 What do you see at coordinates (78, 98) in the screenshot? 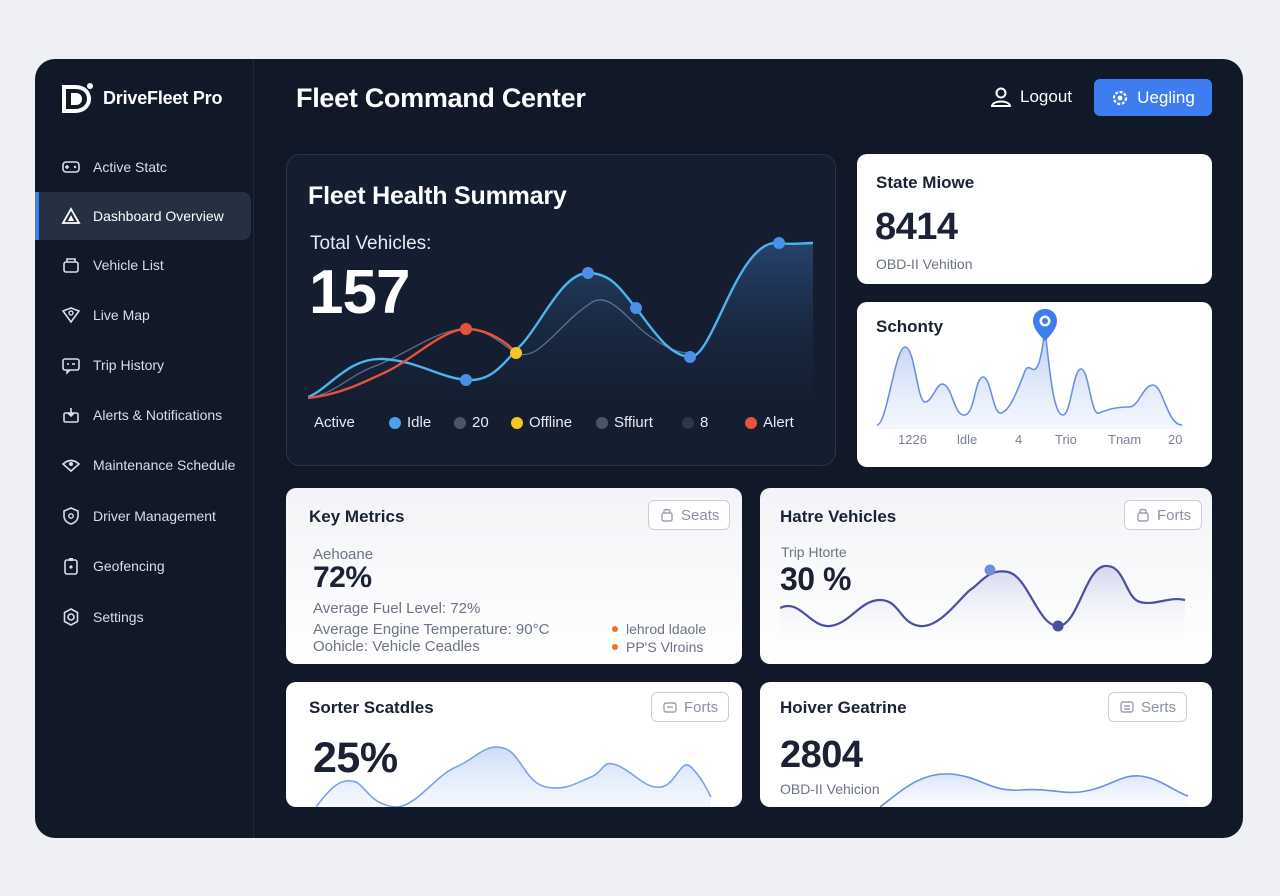
I see `drivefleet-logo-icon` at bounding box center [78, 98].